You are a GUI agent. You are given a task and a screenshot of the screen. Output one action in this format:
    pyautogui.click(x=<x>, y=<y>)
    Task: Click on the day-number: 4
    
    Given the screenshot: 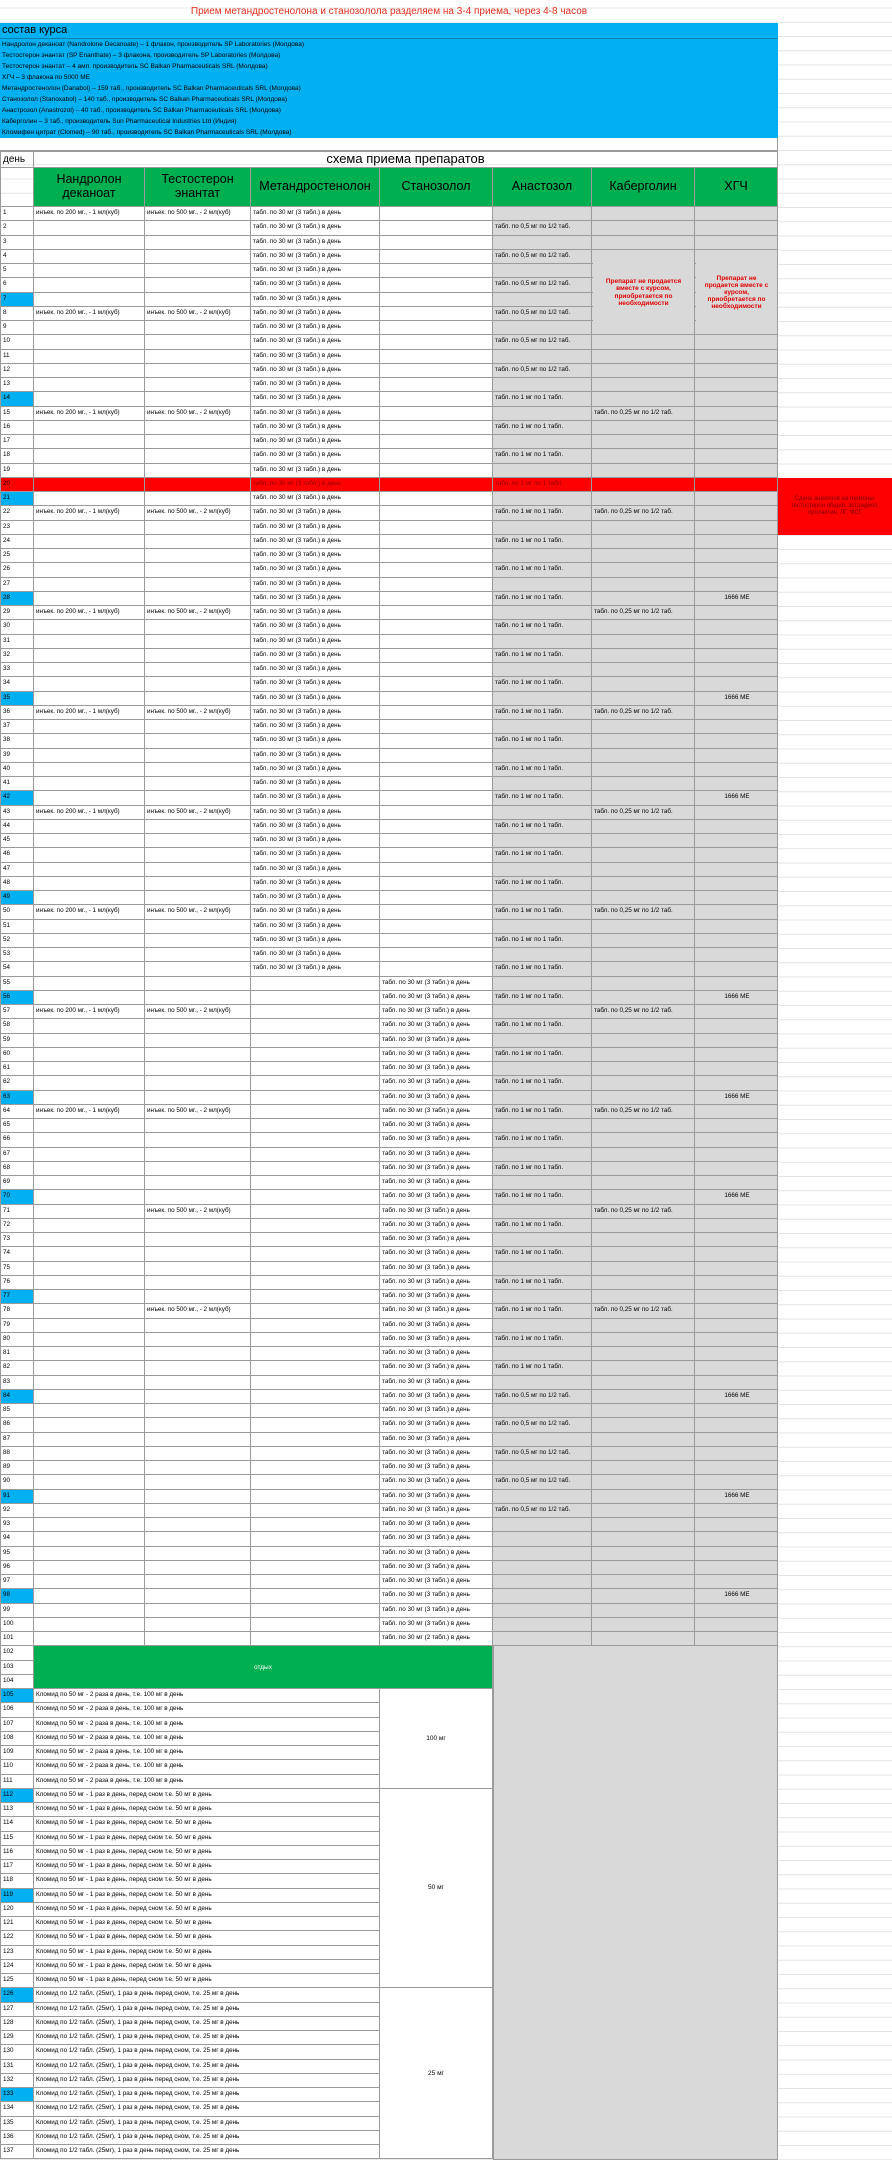 What is the action you would take?
    pyautogui.click(x=17, y=256)
    